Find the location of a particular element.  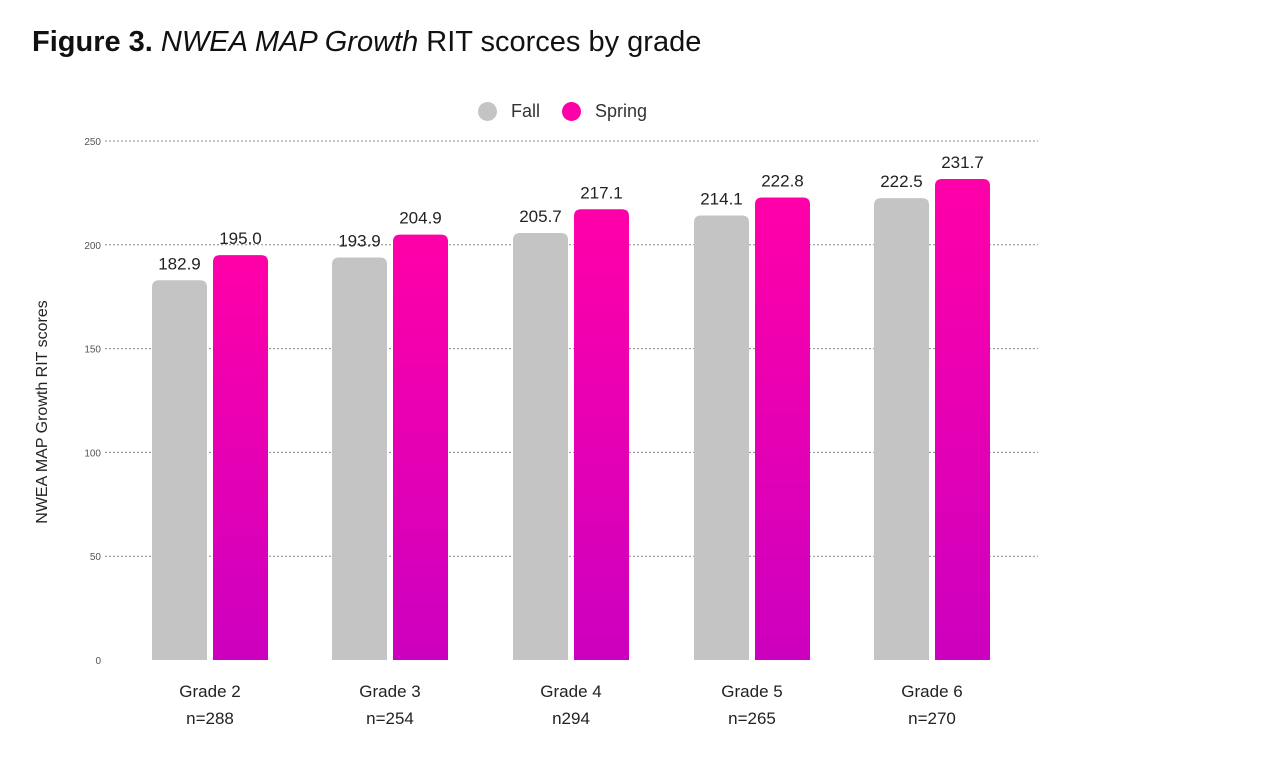

legend-item-fall: Fall is located at coordinates (509, 111).